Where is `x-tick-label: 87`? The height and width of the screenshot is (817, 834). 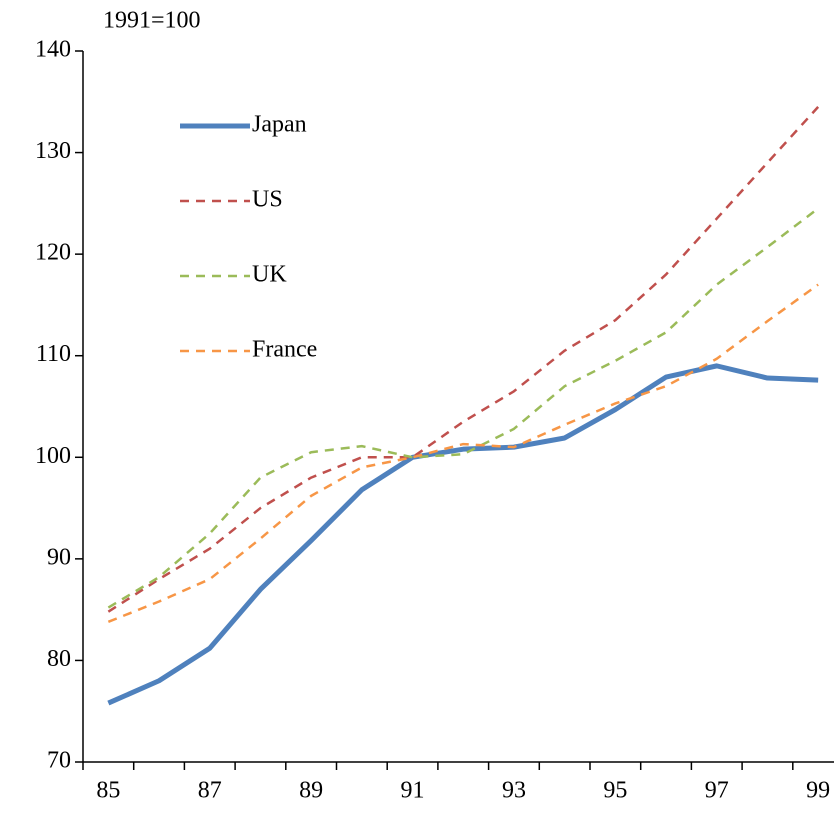 x-tick-label: 87 is located at coordinates (210, 791).